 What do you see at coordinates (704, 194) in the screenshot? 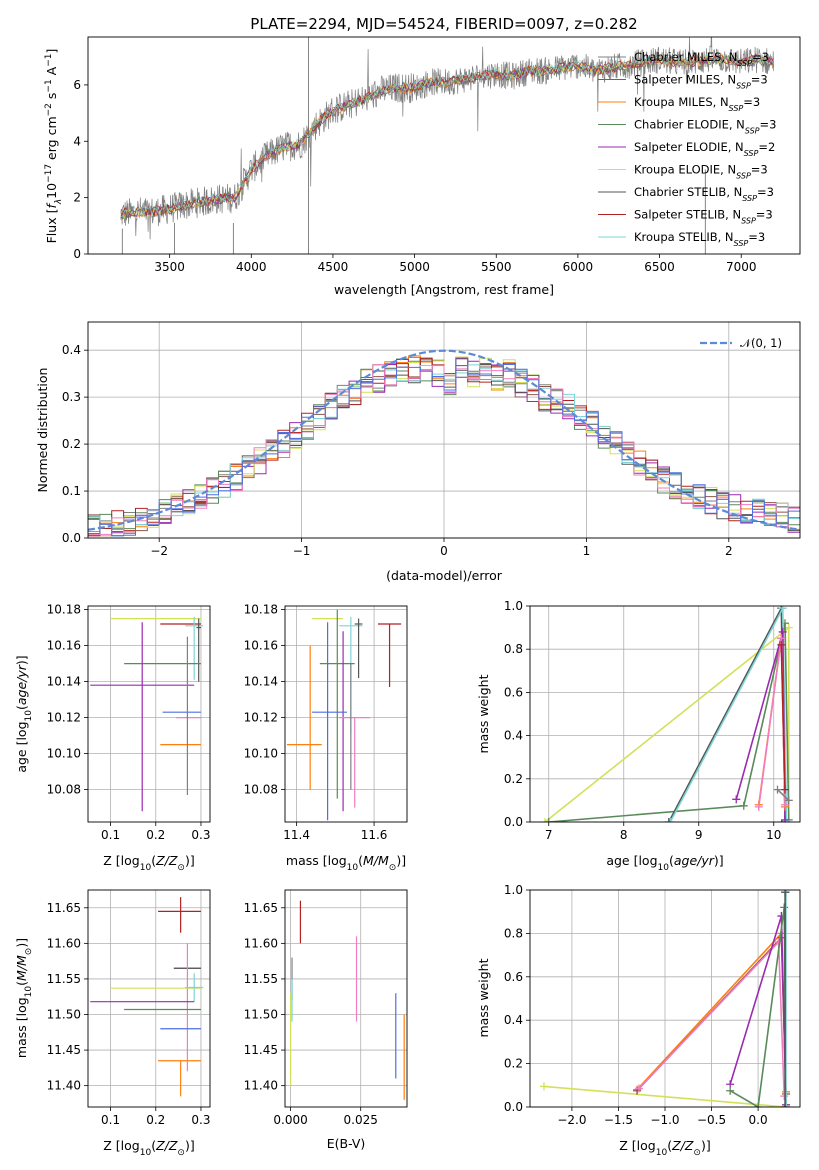
I see `spectrum-legend-label: Chabrier STELIB, NSSP=3` at bounding box center [704, 194].